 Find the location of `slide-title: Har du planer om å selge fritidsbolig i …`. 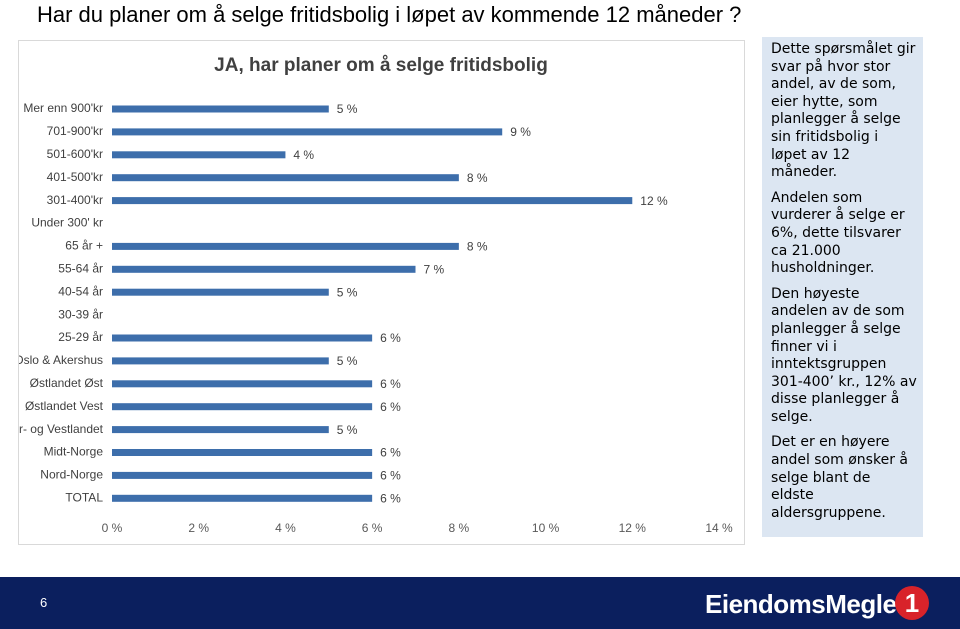

slide-title: Har du planer om å selge fritidsbolig i … is located at coordinates (389, 14).